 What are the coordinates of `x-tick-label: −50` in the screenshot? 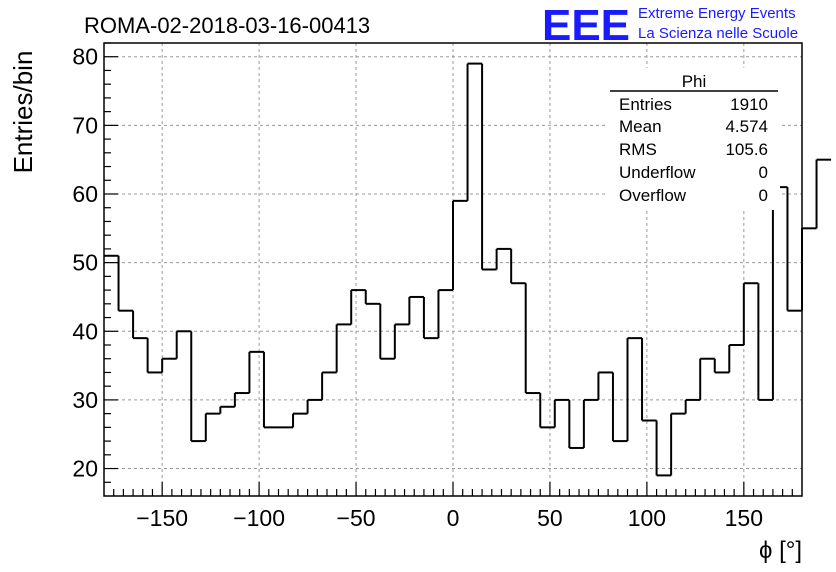 It's located at (356, 518).